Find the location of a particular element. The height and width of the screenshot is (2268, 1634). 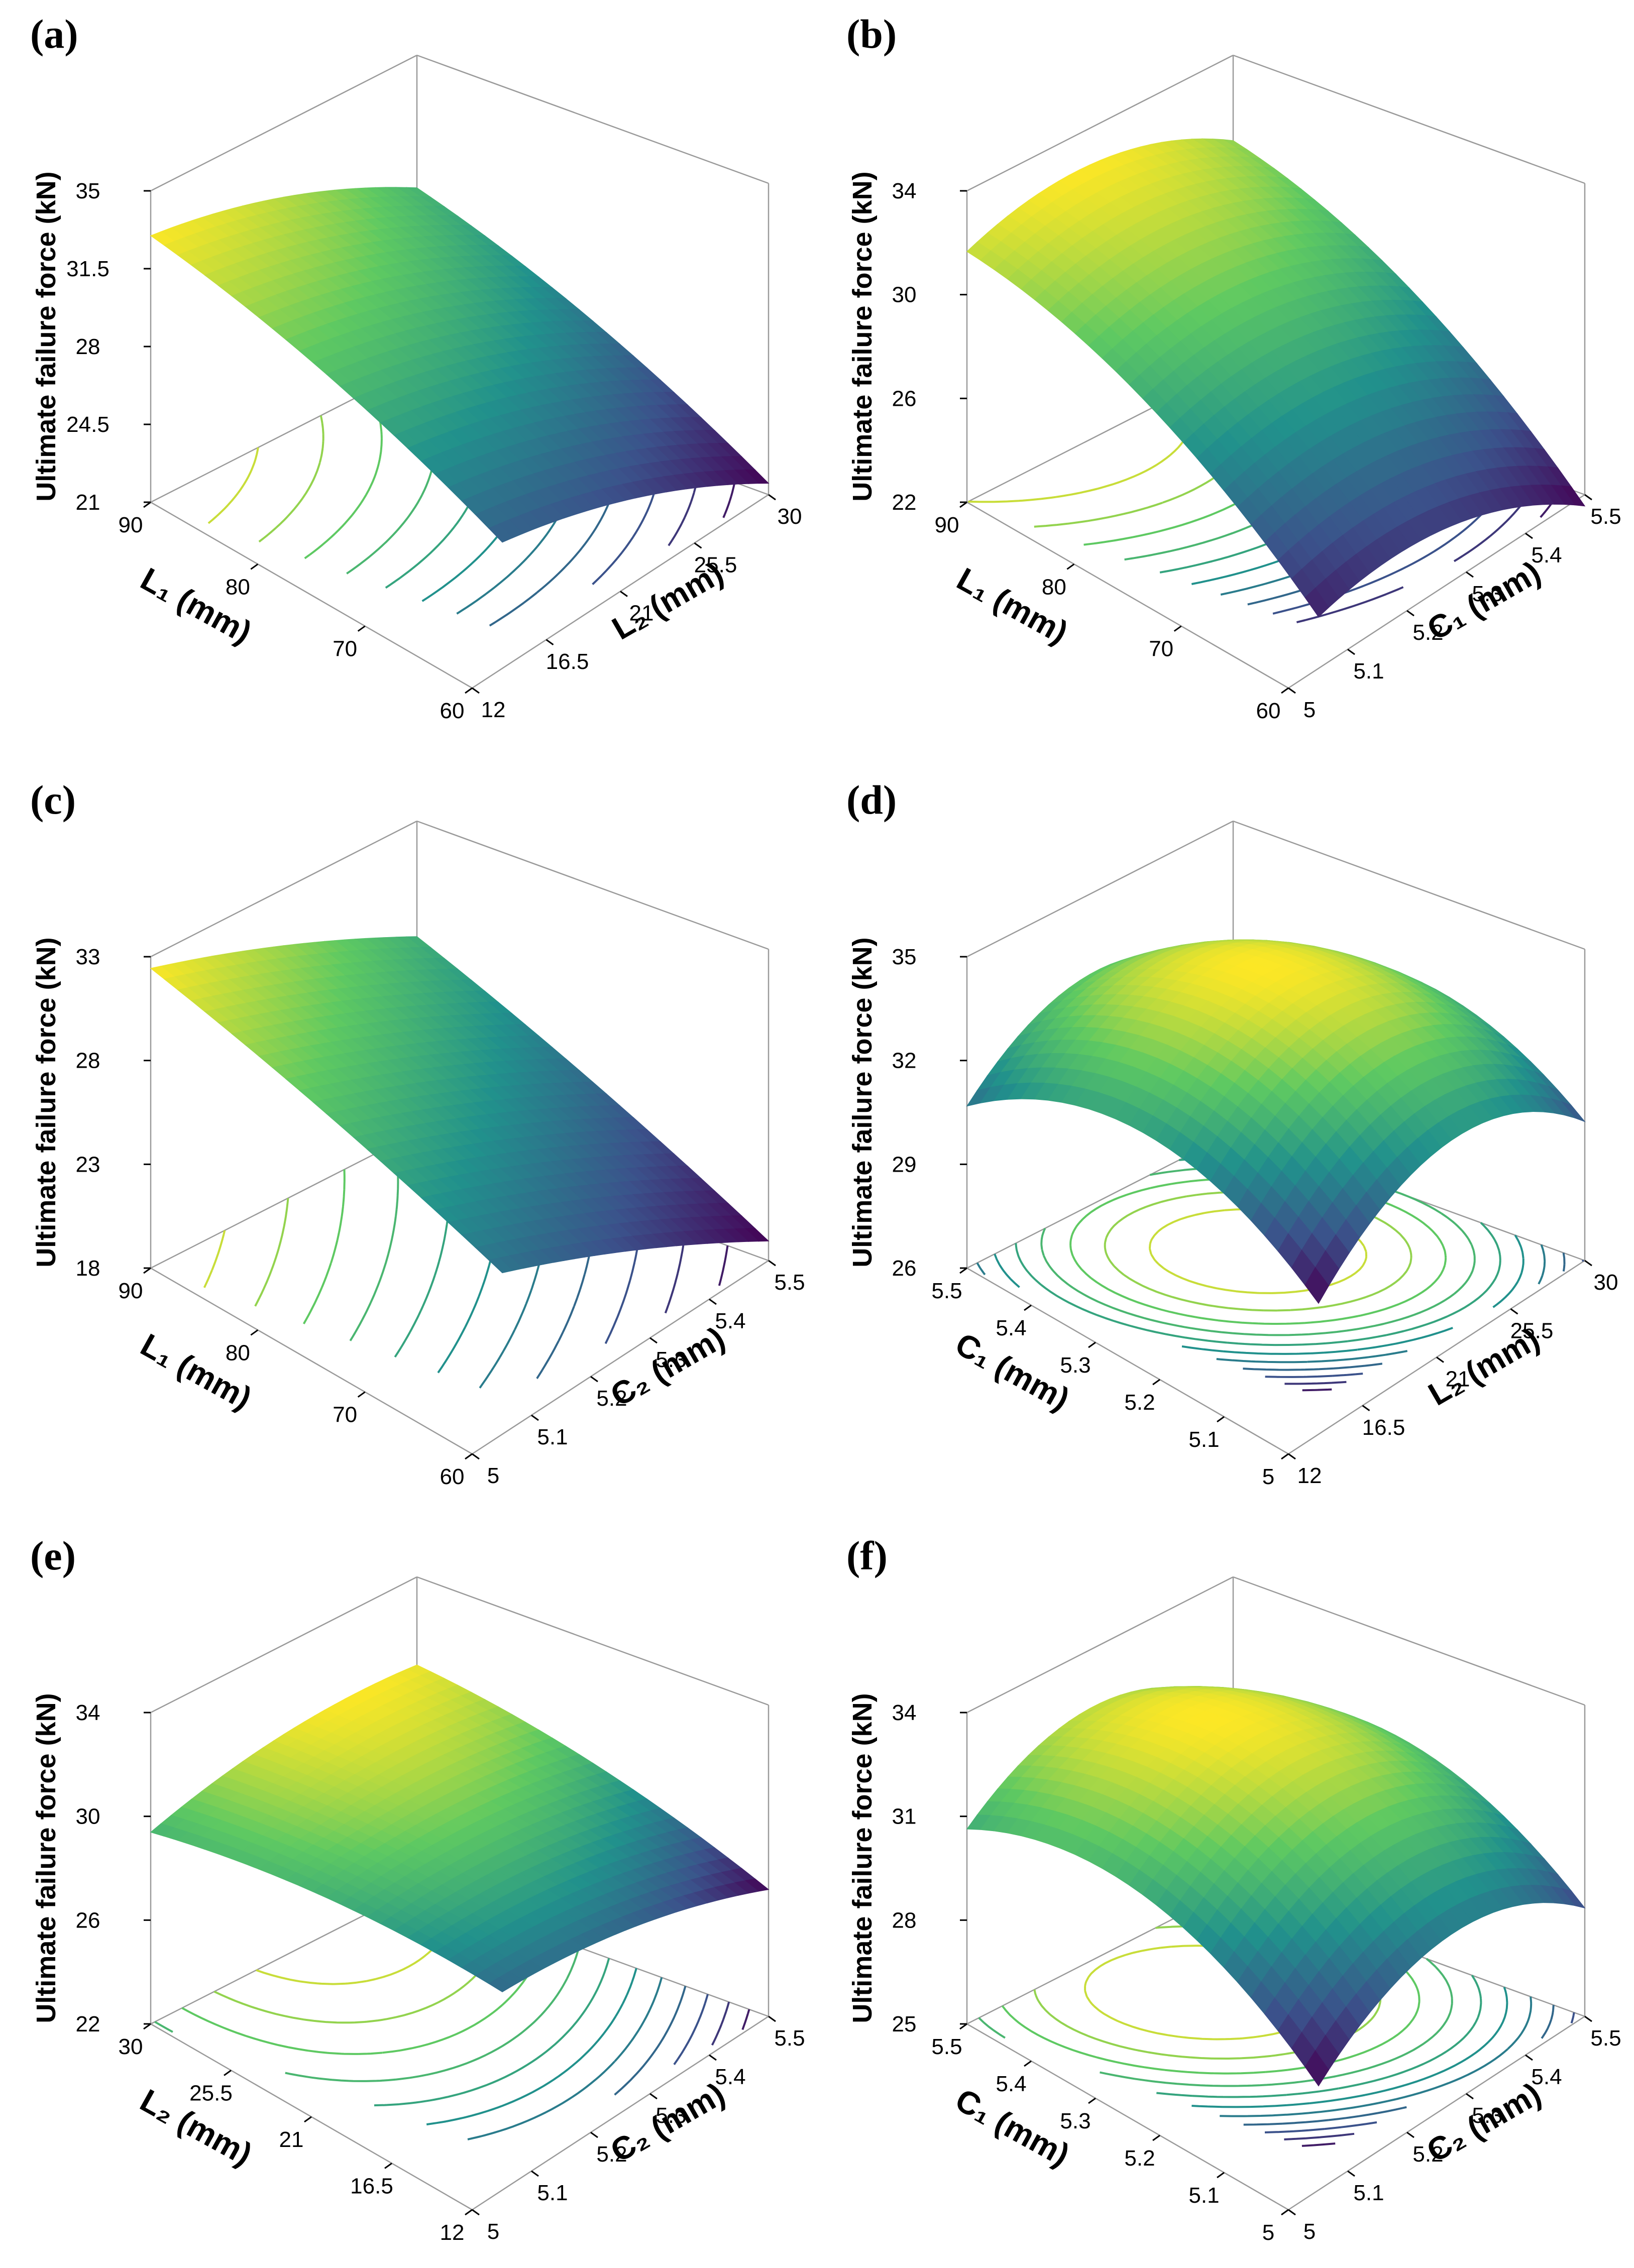

z-tick-label: 23 is located at coordinates (88, 1164).